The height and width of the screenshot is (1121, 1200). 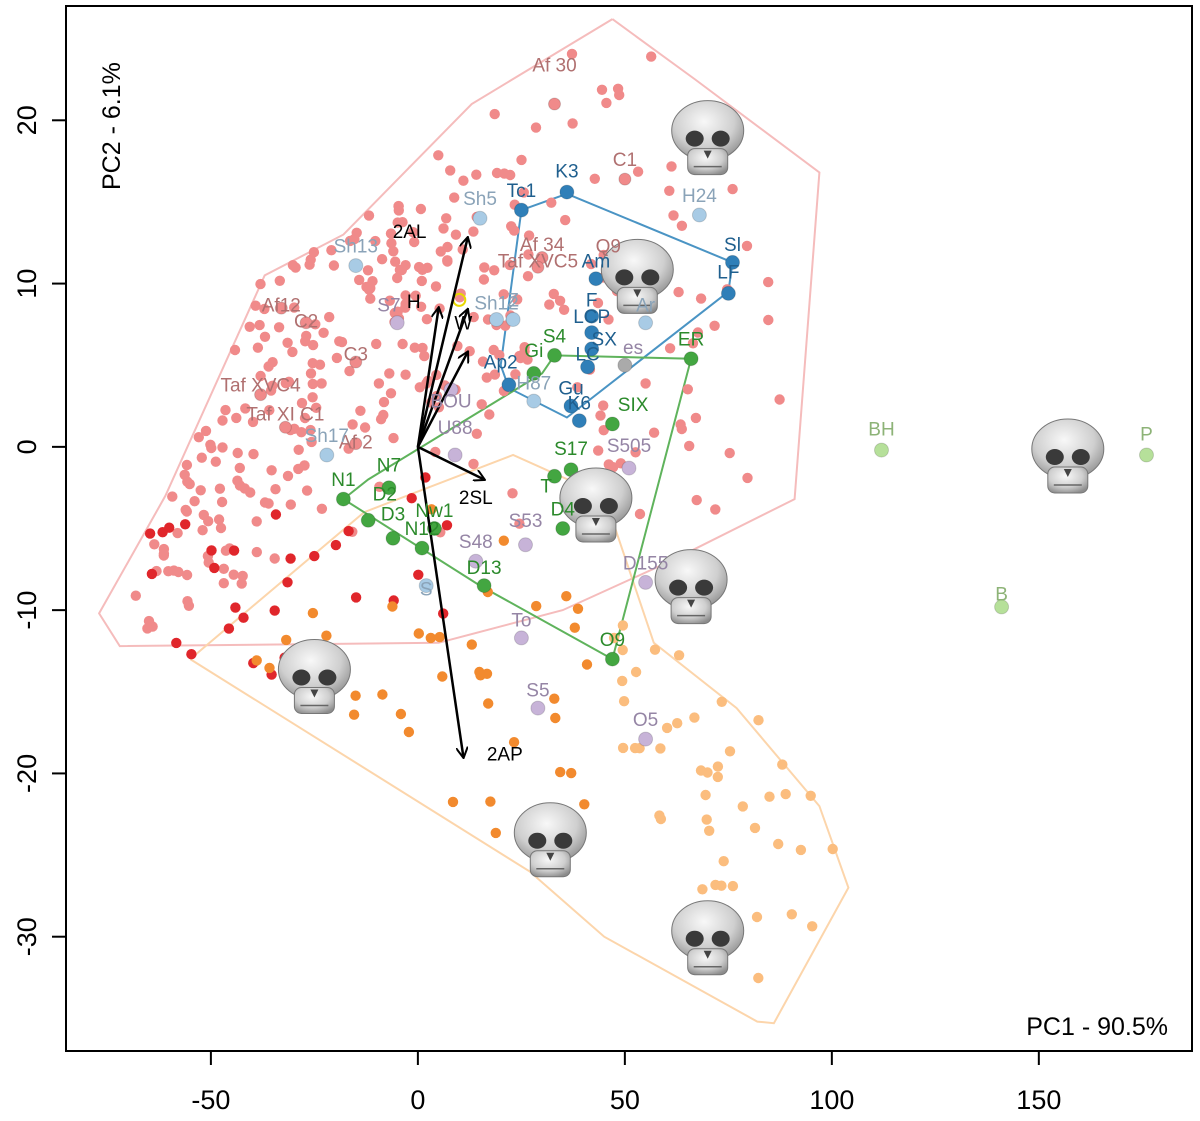 What do you see at coordinates (645, 720) in the screenshot?
I see `specimen-label: O5` at bounding box center [645, 720].